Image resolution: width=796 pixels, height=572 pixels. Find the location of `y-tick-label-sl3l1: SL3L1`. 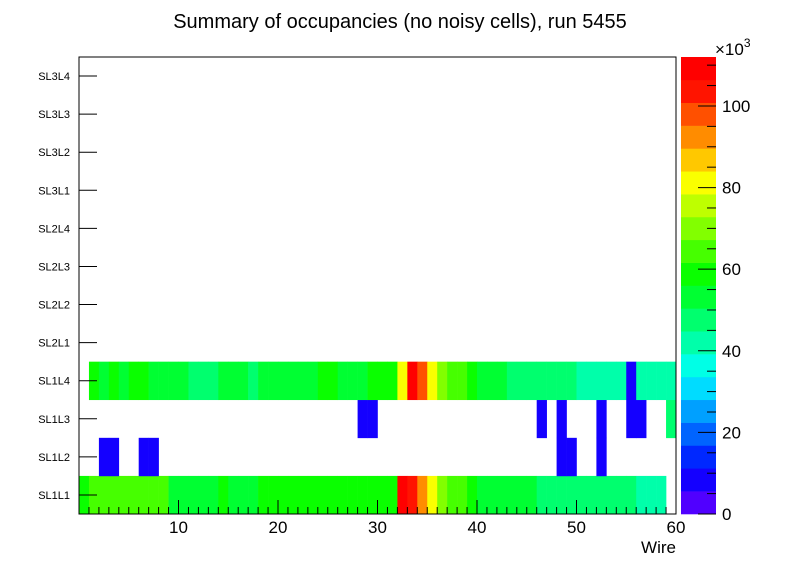

y-tick-label-sl3l1: SL3L1 is located at coordinates (54, 191).